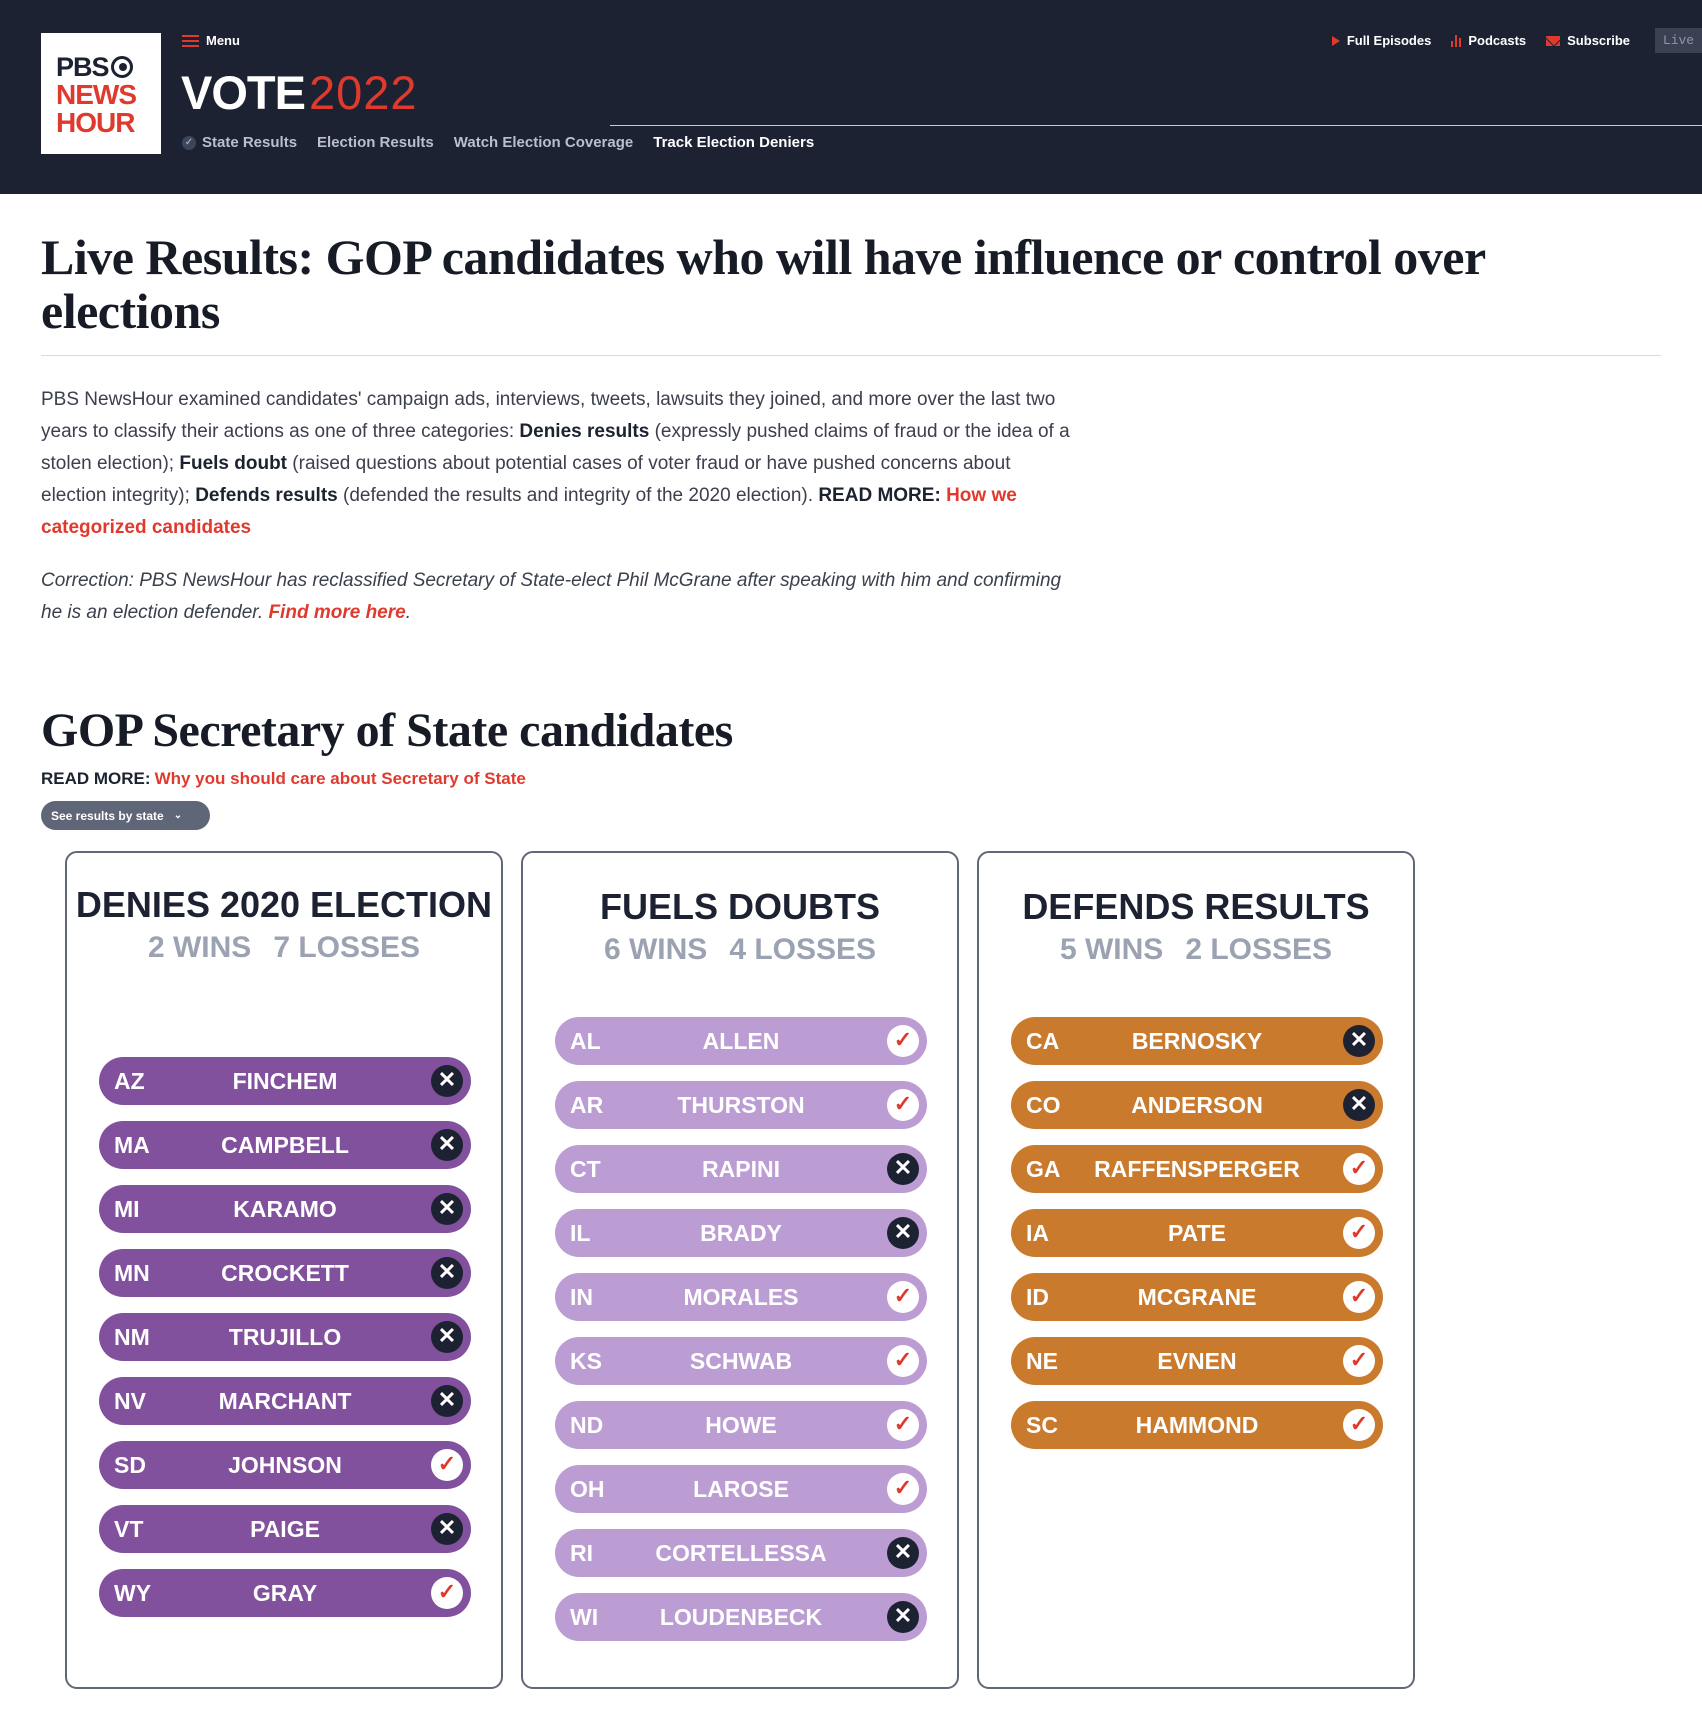 This screenshot has width=1702, height=1714. I want to click on candidate-row: WY GRAY ✓, so click(285, 1593).